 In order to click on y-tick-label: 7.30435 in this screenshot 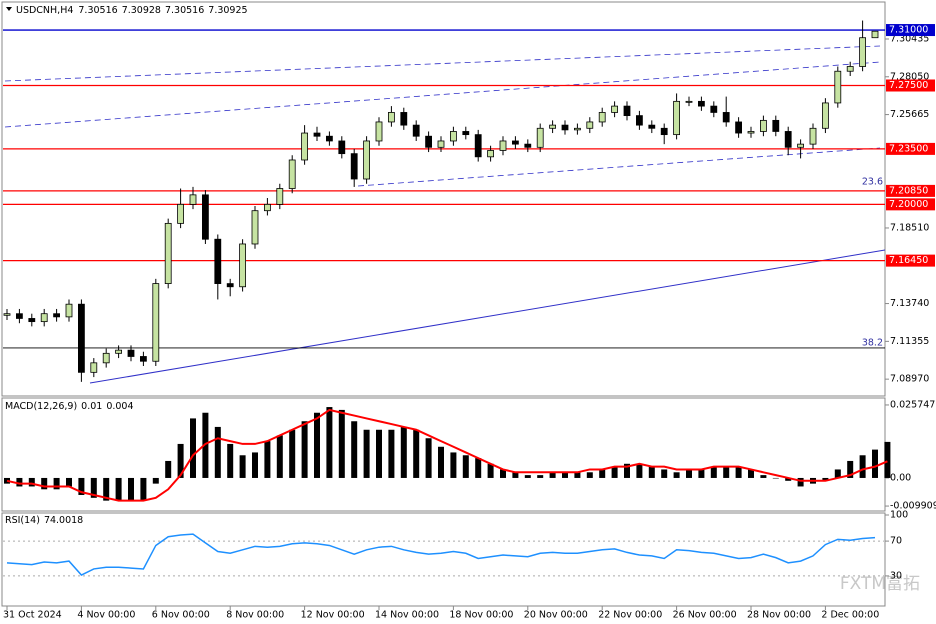, I will do `click(909, 38)`.